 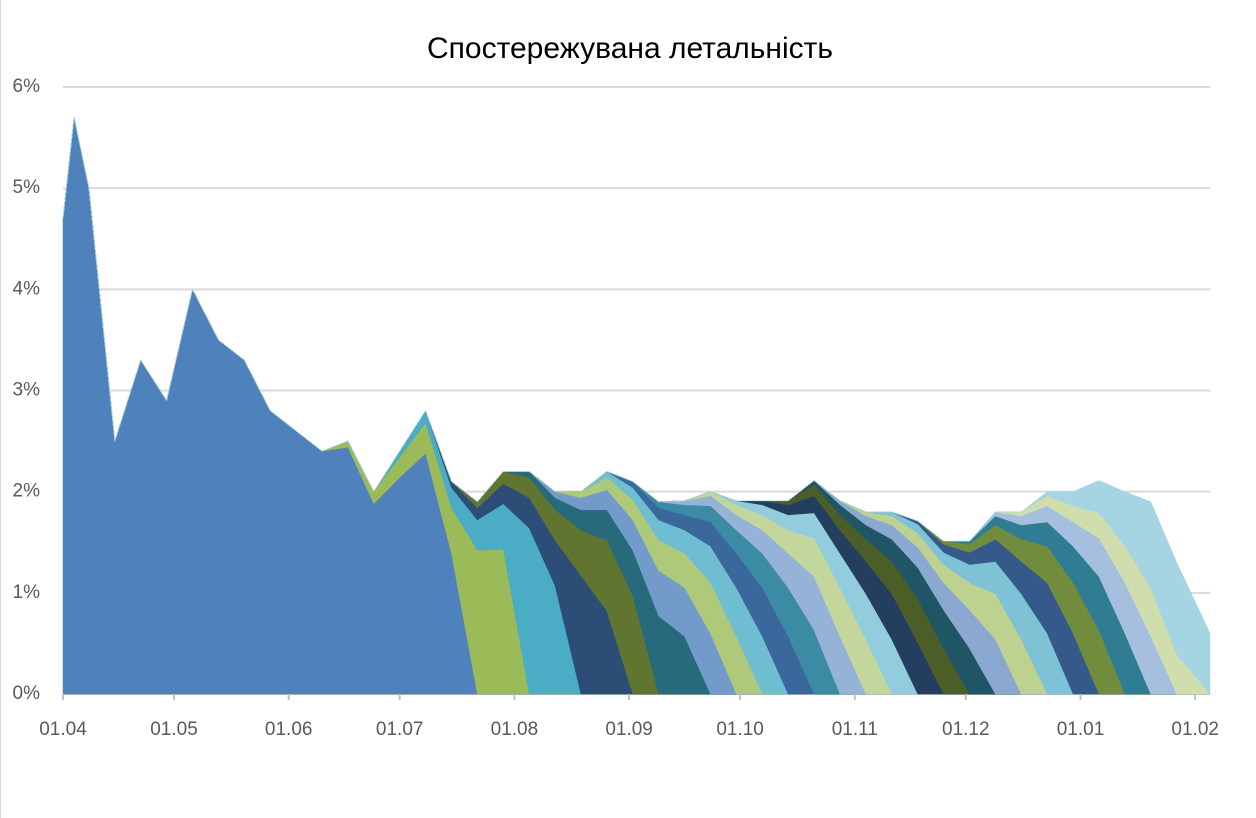 What do you see at coordinates (63, 729) in the screenshot?
I see `x-tick-label: 01.04` at bounding box center [63, 729].